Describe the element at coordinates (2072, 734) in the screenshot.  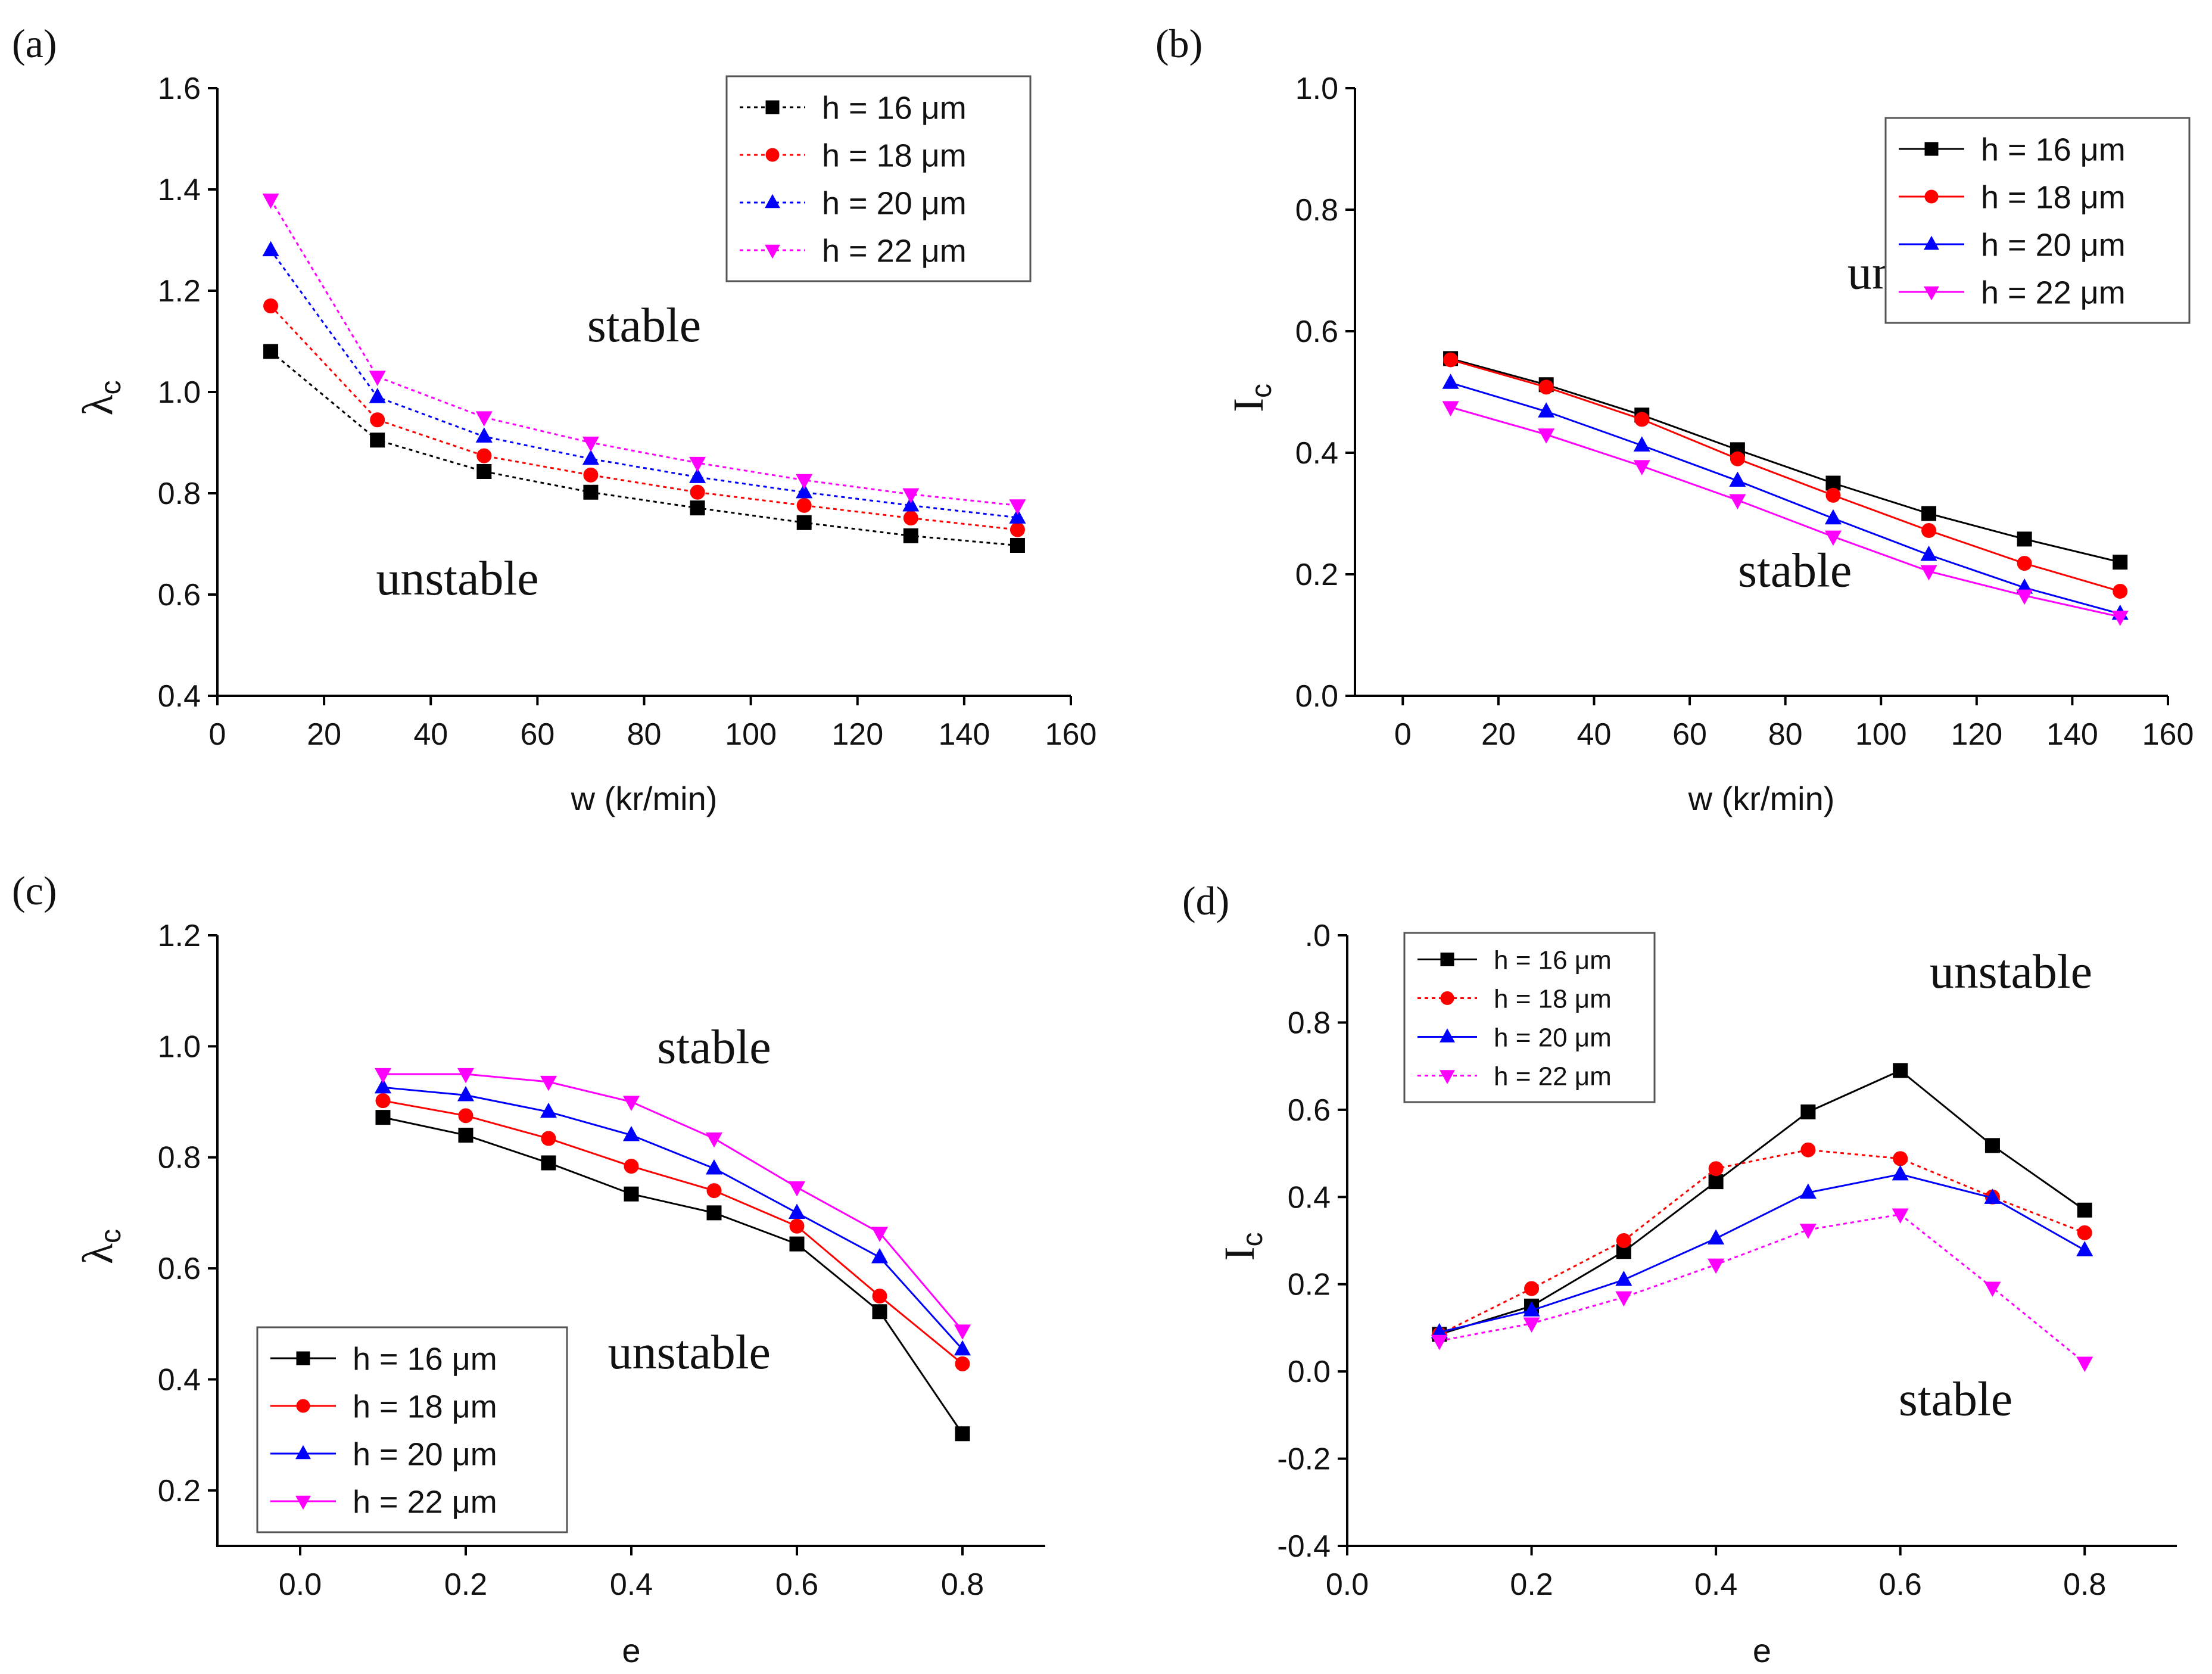
I see `x-tick-label: 140` at that location.